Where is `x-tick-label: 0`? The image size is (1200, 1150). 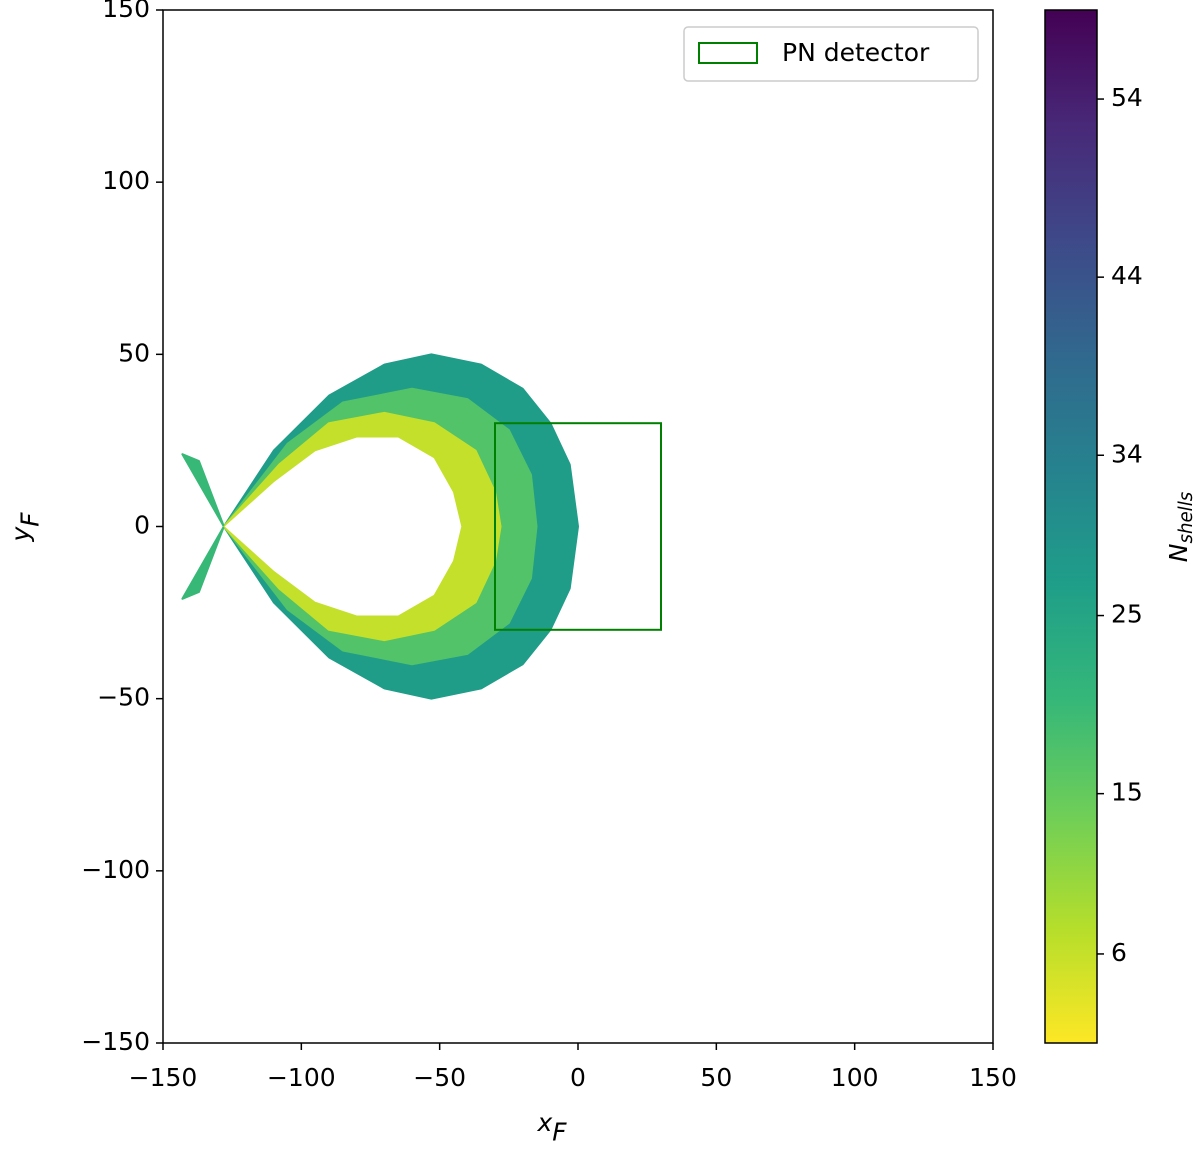
x-tick-label: 0 is located at coordinates (578, 1077).